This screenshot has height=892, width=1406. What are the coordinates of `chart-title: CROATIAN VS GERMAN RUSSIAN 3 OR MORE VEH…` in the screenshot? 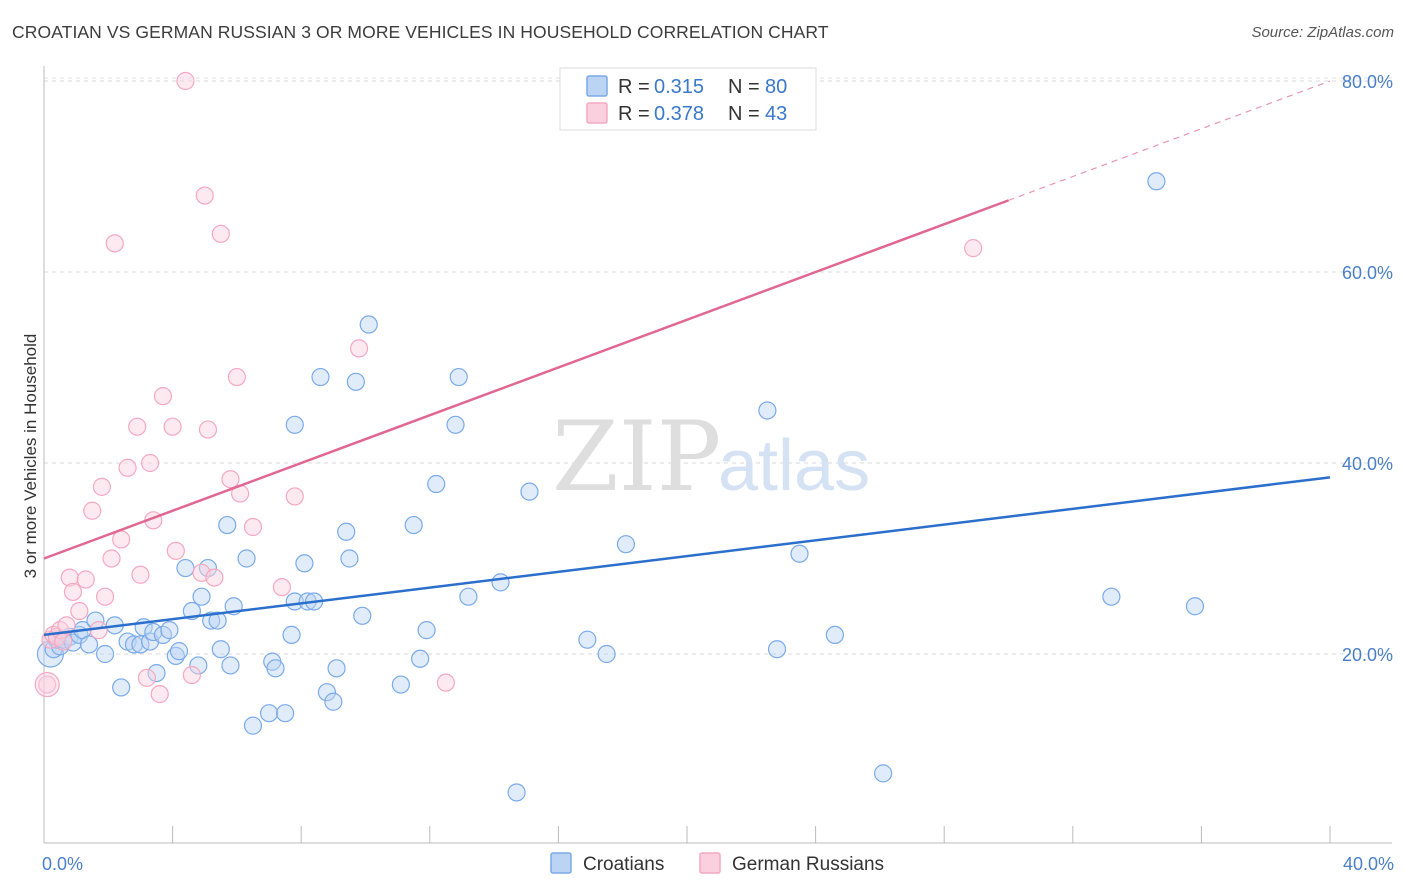 It's located at (420, 32).